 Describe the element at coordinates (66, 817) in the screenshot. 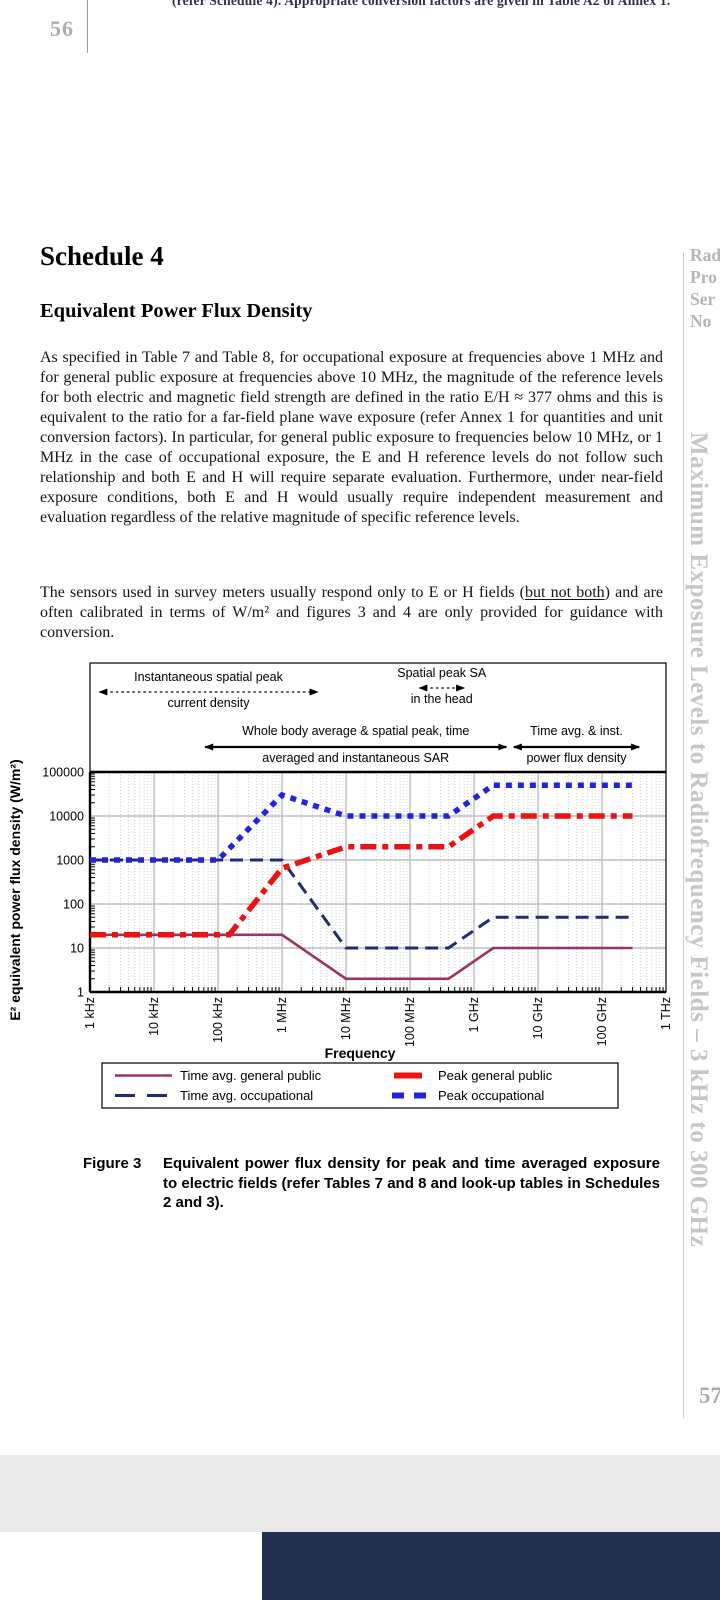

I see `y-tick-label: 10000` at that location.